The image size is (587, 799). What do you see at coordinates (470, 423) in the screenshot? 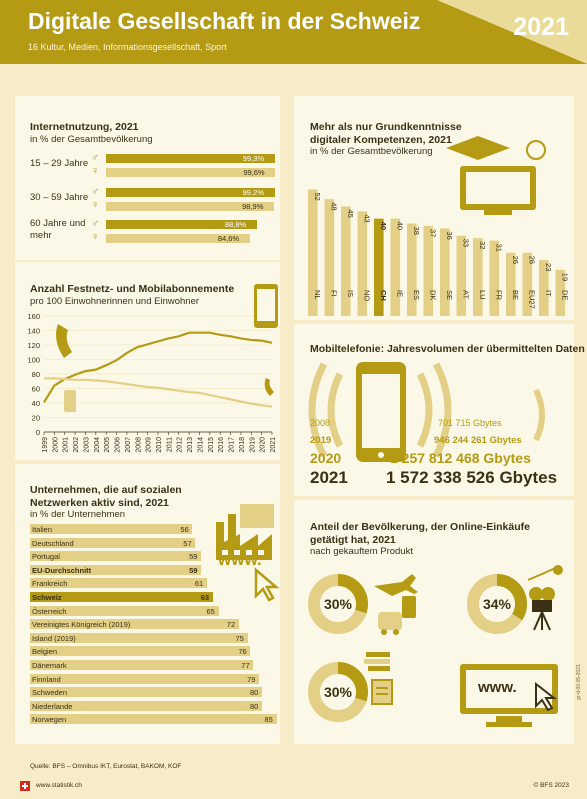
I see `mobil-value: 701 715 Gbytes` at bounding box center [470, 423].